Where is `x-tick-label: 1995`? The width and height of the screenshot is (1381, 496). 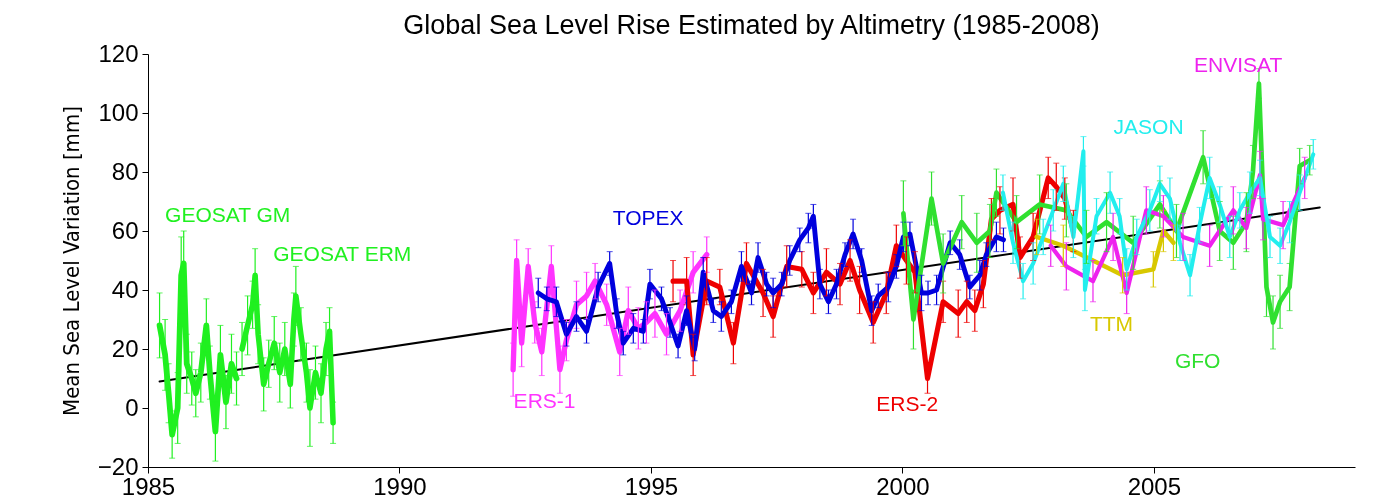
x-tick-label: 1995 is located at coordinates (651, 484).